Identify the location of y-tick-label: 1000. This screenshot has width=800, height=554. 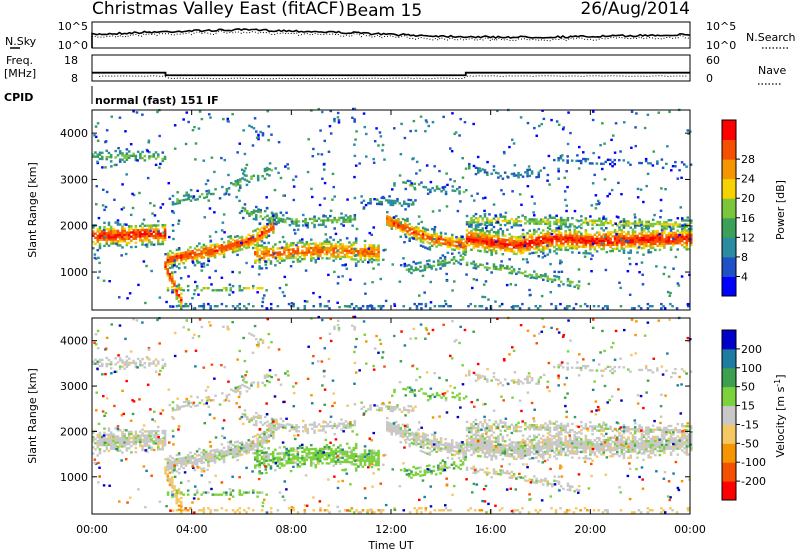
(74, 272).